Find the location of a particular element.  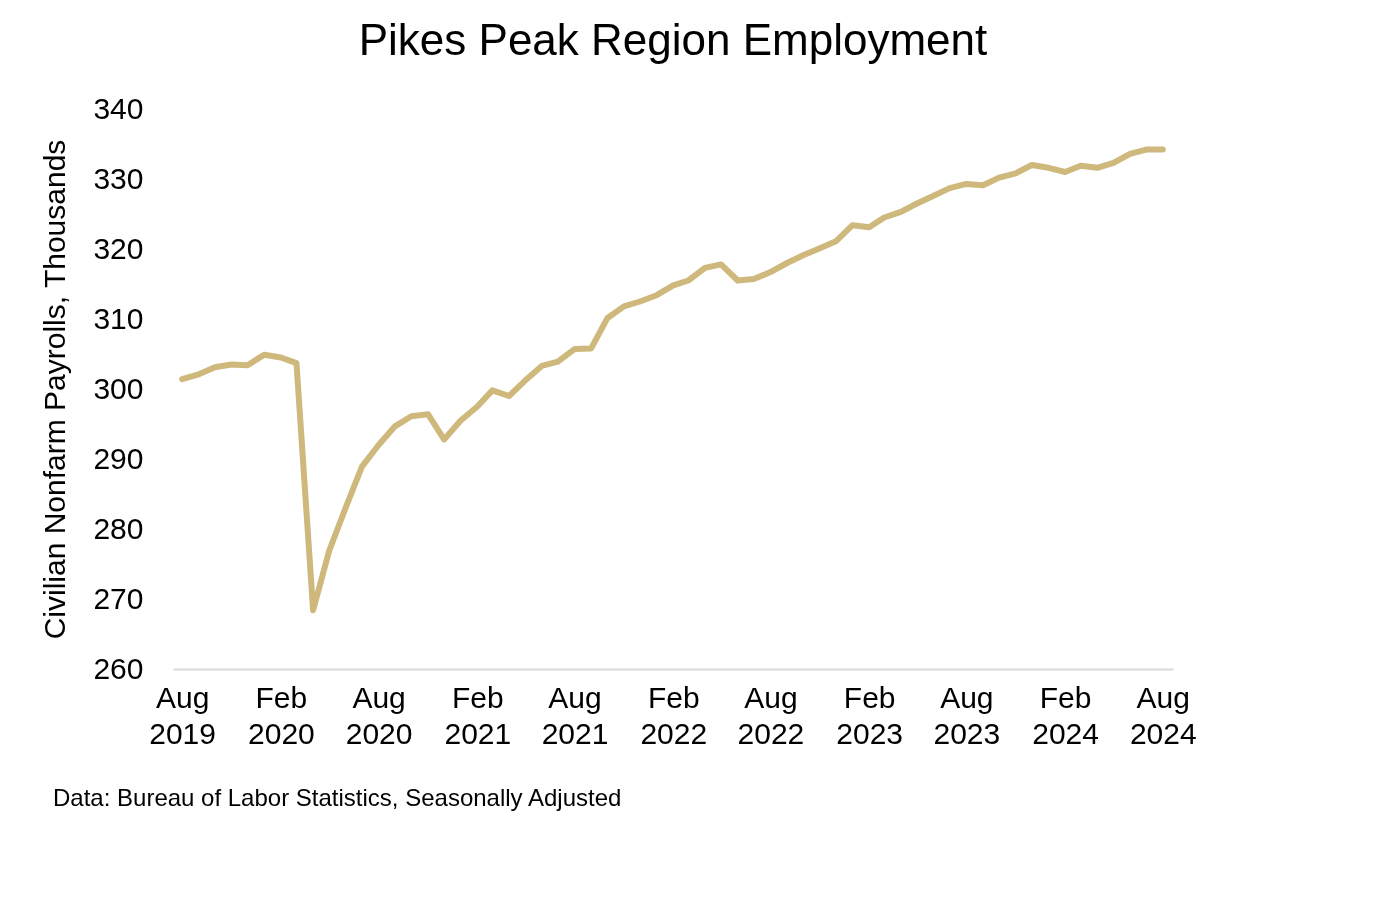

y-tick-label: 330 is located at coordinates (118, 178).